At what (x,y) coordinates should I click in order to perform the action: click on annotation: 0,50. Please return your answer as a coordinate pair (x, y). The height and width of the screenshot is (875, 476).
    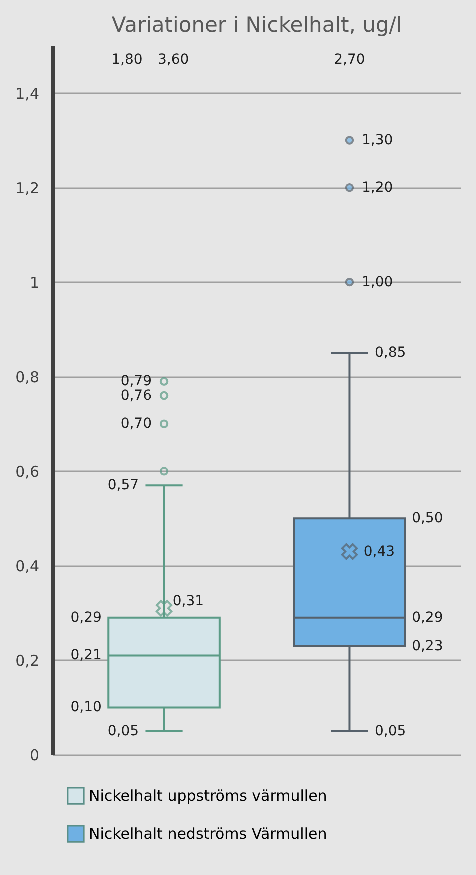
    Looking at the image, I should click on (428, 518).